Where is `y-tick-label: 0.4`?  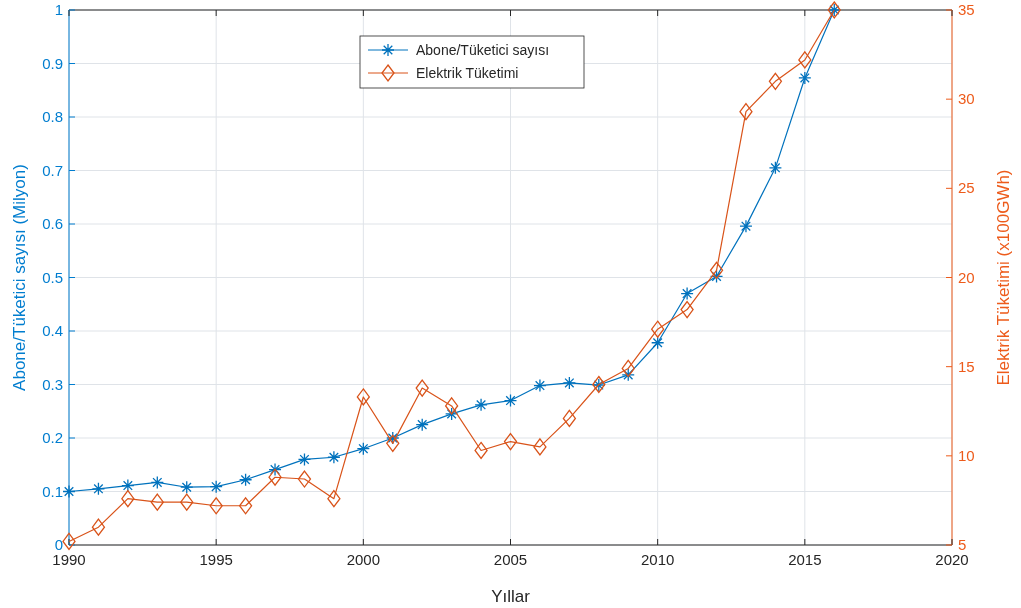
y-tick-label: 0.4 is located at coordinates (52, 330).